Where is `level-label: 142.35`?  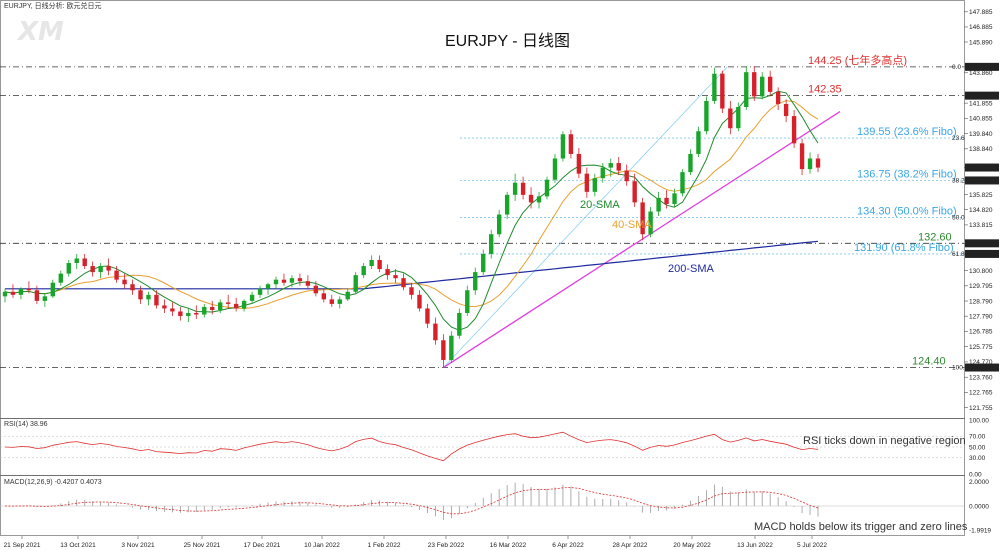
level-label: 142.35 is located at coordinates (825, 90).